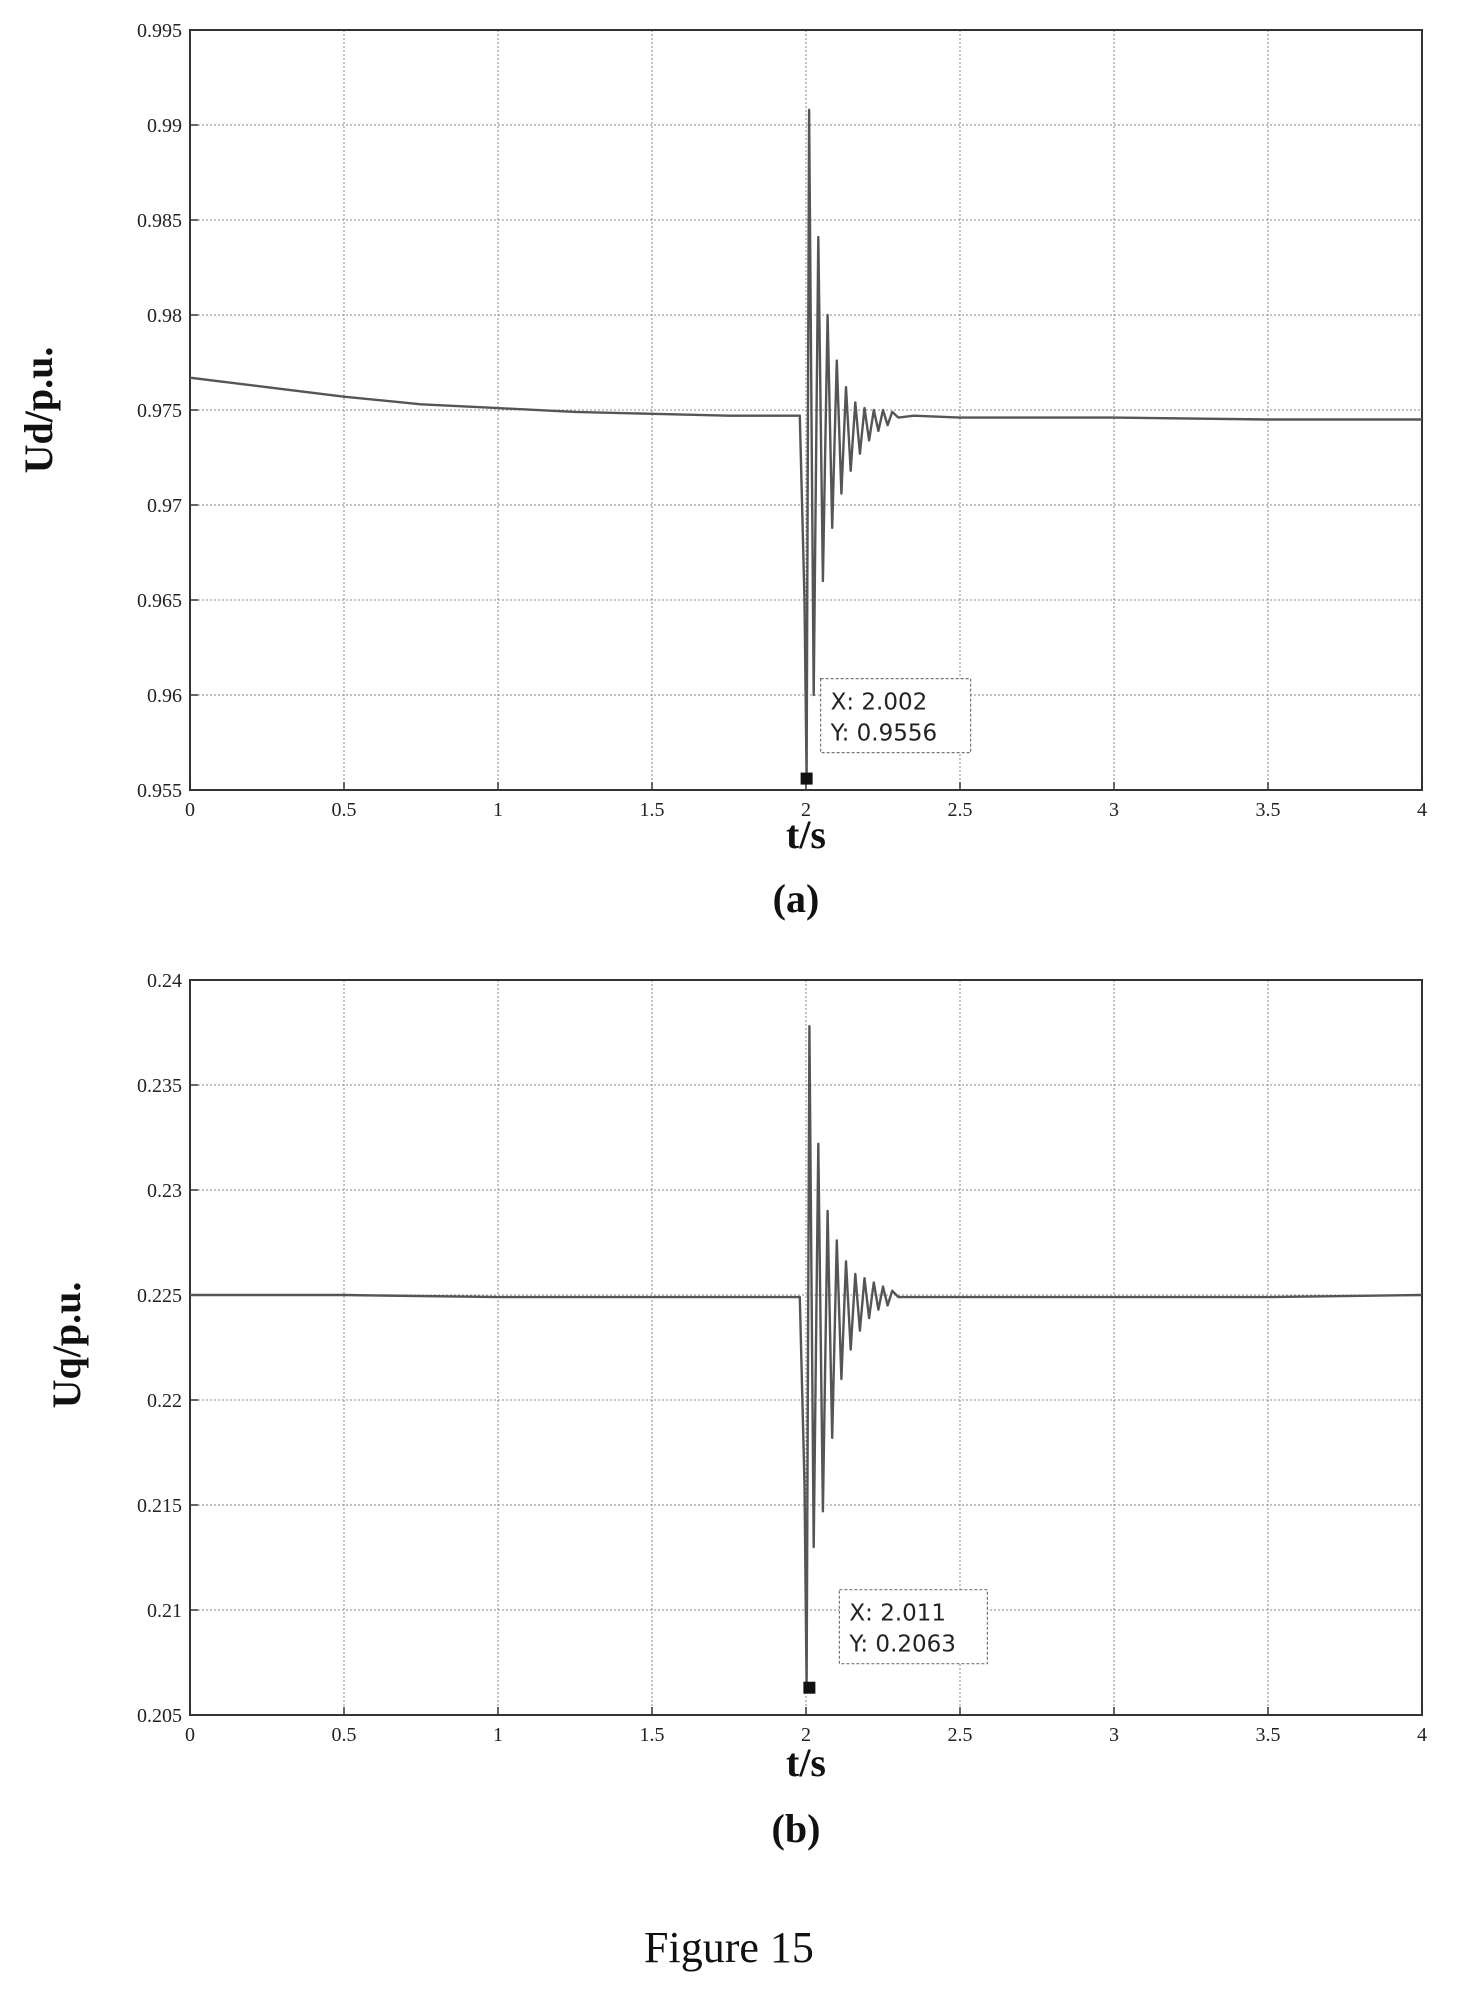 This screenshot has height=2016, width=1458. Describe the element at coordinates (159, 791) in the screenshot. I see `y-tick-label: 0.955` at that location.